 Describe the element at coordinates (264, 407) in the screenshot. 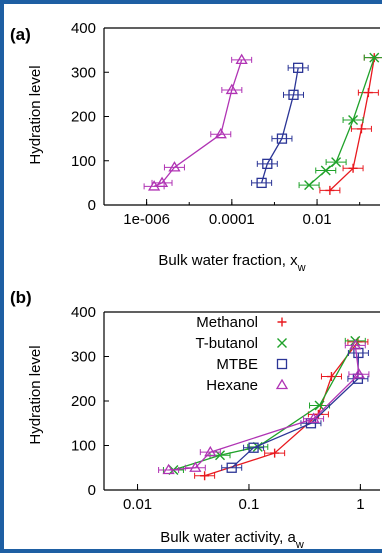

I see `panel-b-series-hexane` at that location.